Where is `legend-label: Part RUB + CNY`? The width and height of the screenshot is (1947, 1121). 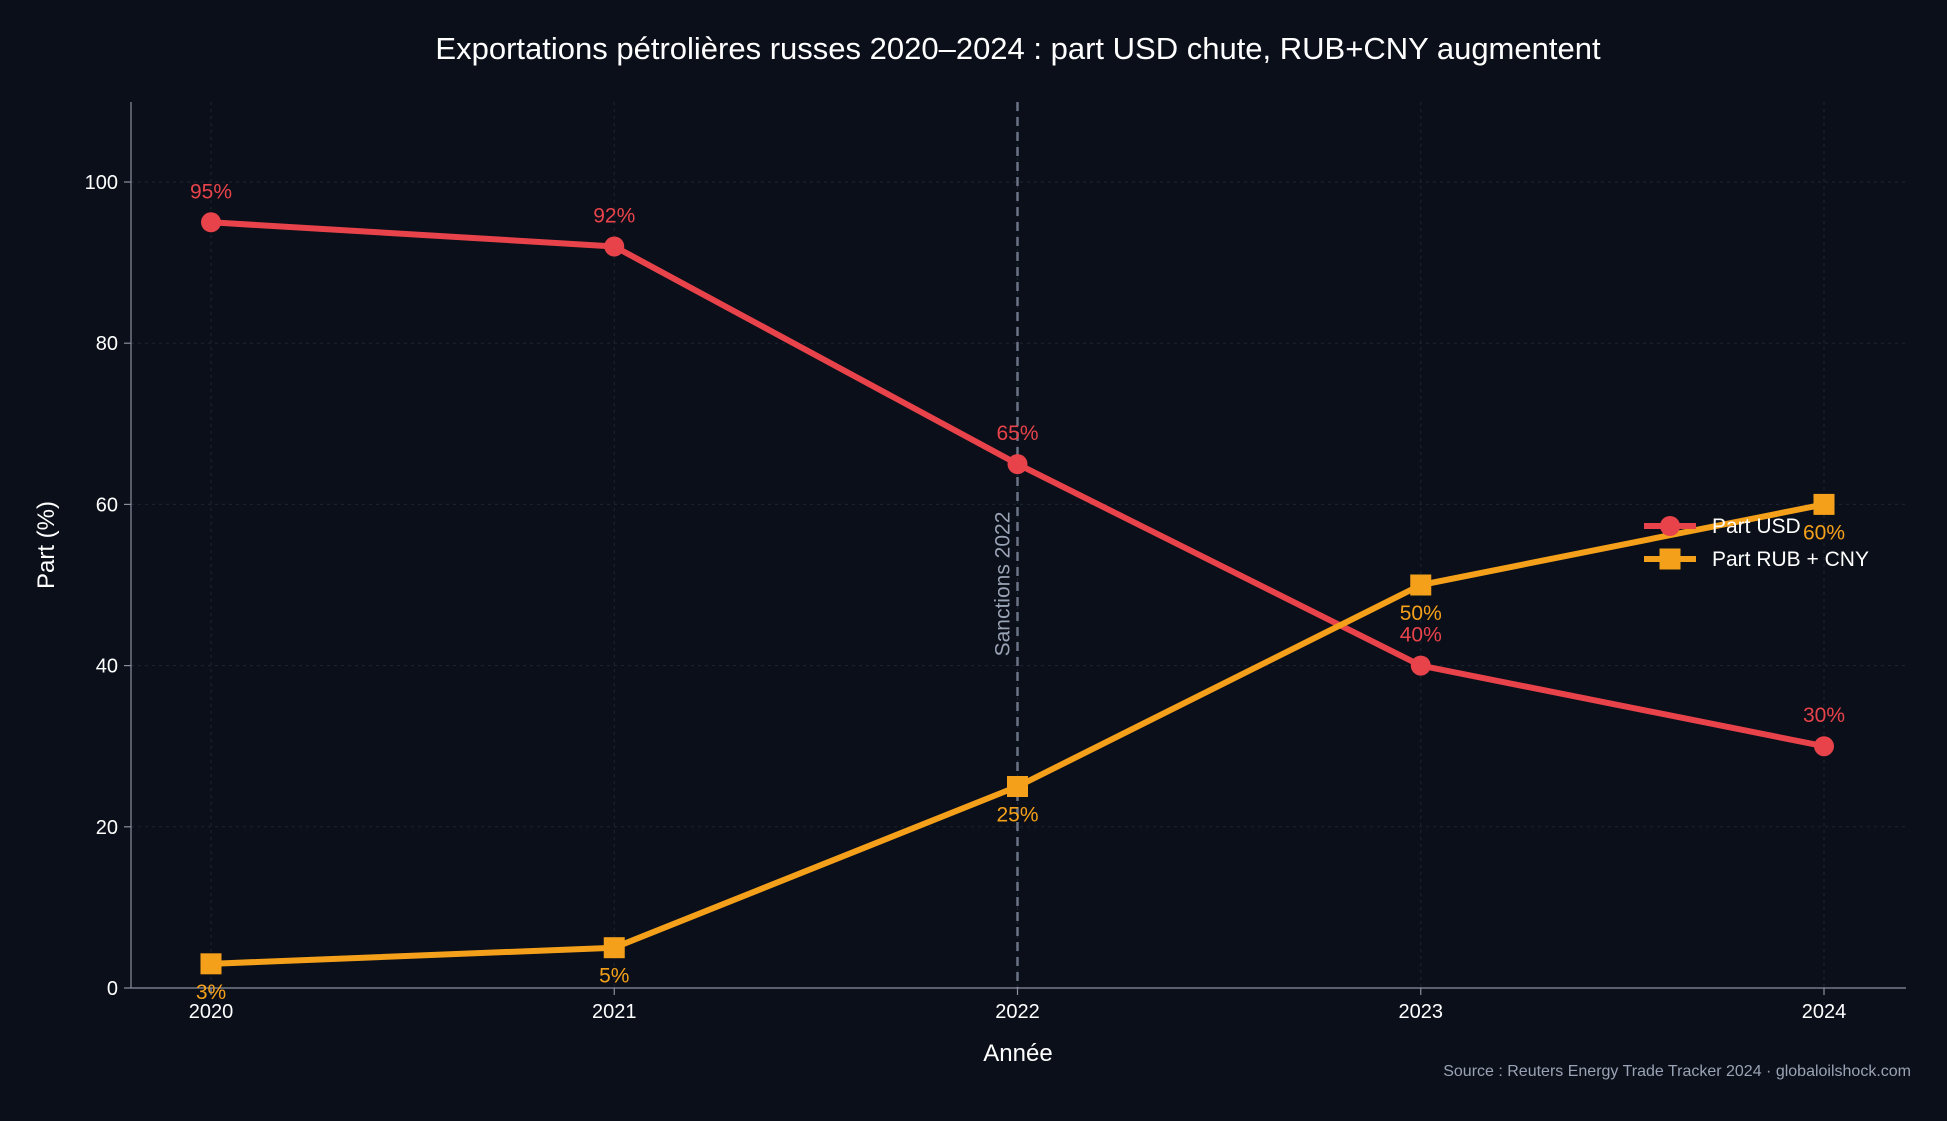
legend-label: Part RUB + CNY is located at coordinates (1790, 559).